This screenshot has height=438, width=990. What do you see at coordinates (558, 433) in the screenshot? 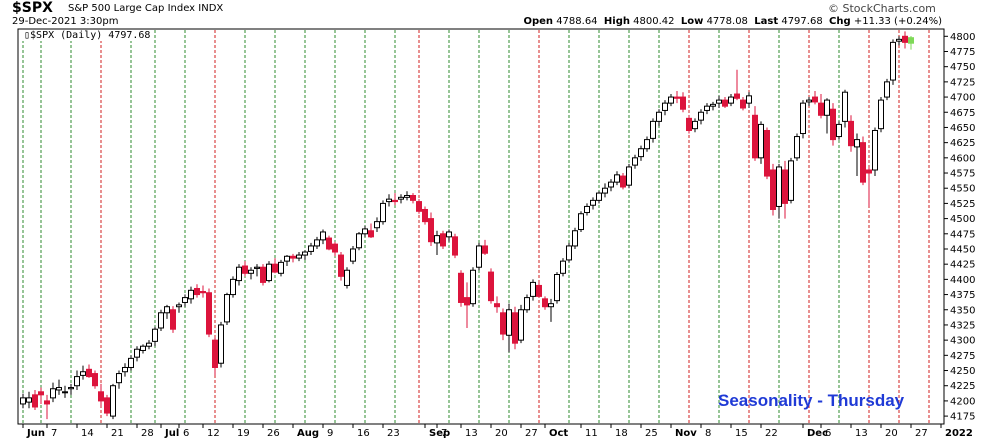
I see `x-tick-label: Oct` at bounding box center [558, 433].